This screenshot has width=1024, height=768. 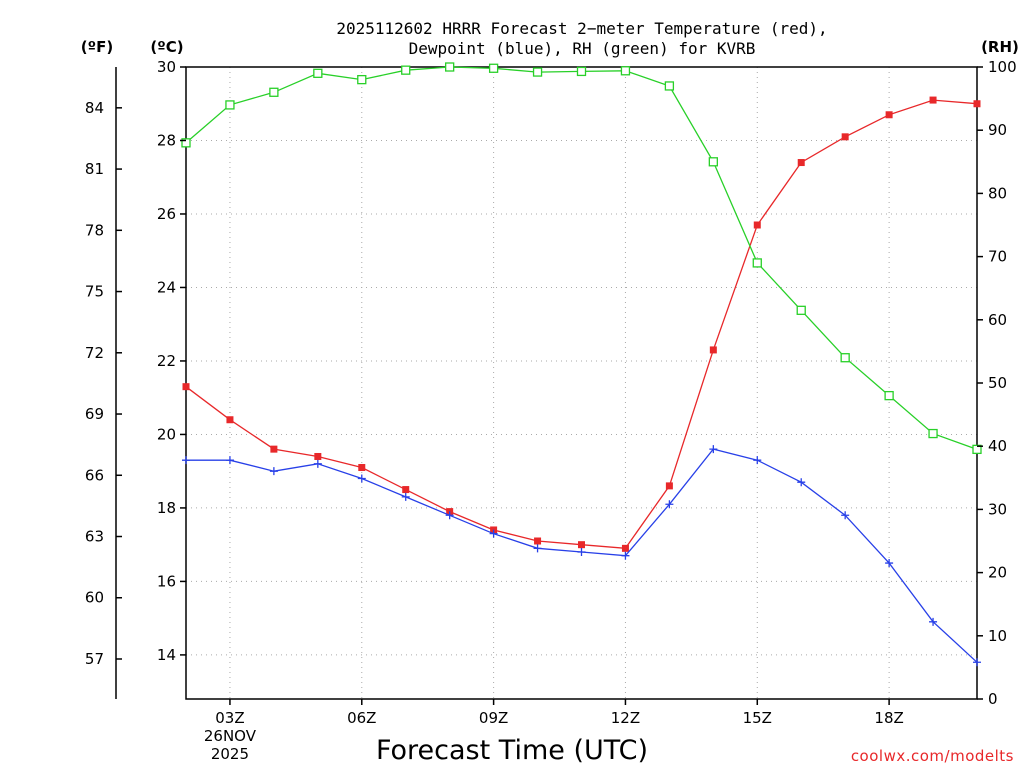 What do you see at coordinates (997, 130) in the screenshot?
I see `rh-tick-label: 90` at bounding box center [997, 130].